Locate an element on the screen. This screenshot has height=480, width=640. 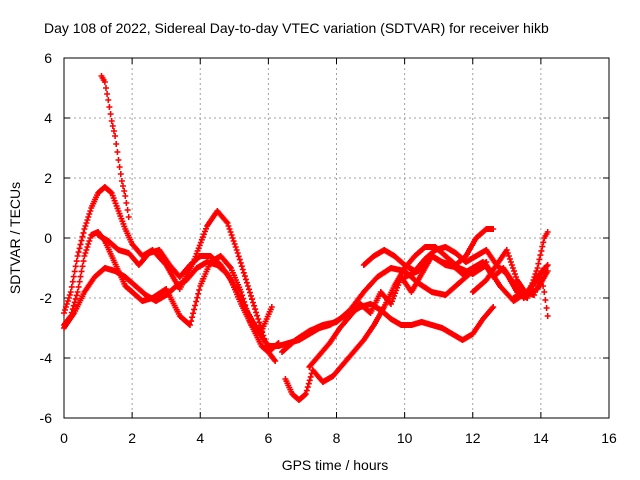
x-tick-label: 6 is located at coordinates (268, 438).